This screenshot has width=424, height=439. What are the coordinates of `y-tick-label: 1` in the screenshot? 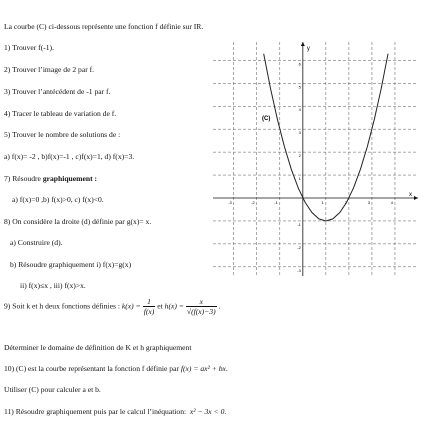 It's located at (300, 178).